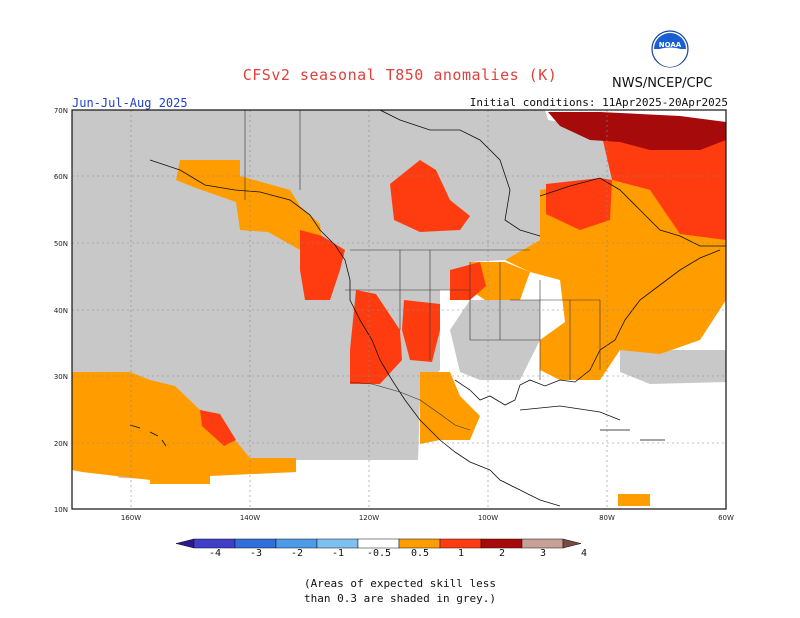 This screenshot has width=800, height=618. I want to click on lat-label-70n: 70N, so click(61, 111).